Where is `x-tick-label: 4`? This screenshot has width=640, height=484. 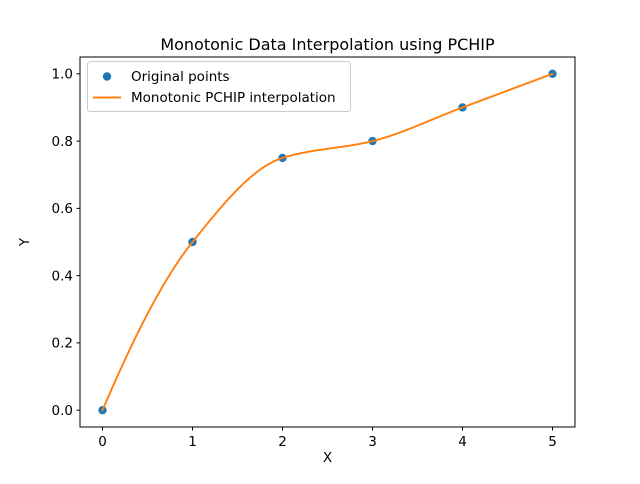
x-tick-label: 4 is located at coordinates (462, 442).